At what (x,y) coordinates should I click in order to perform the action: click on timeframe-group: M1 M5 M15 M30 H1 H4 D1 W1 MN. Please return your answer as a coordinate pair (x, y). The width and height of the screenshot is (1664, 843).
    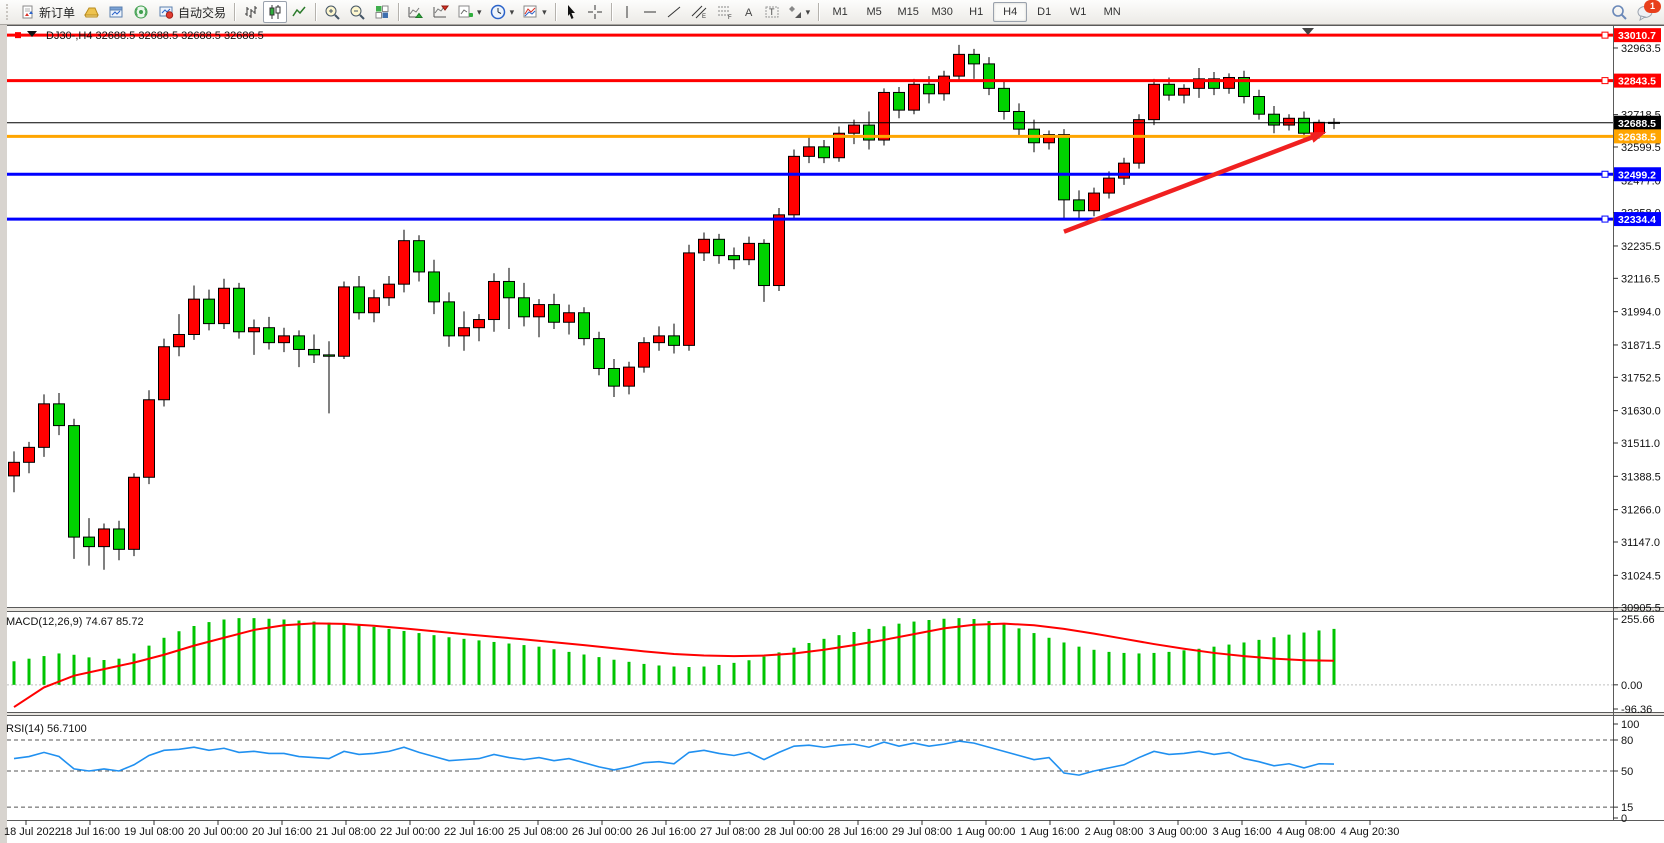
    Looking at the image, I should click on (976, 12).